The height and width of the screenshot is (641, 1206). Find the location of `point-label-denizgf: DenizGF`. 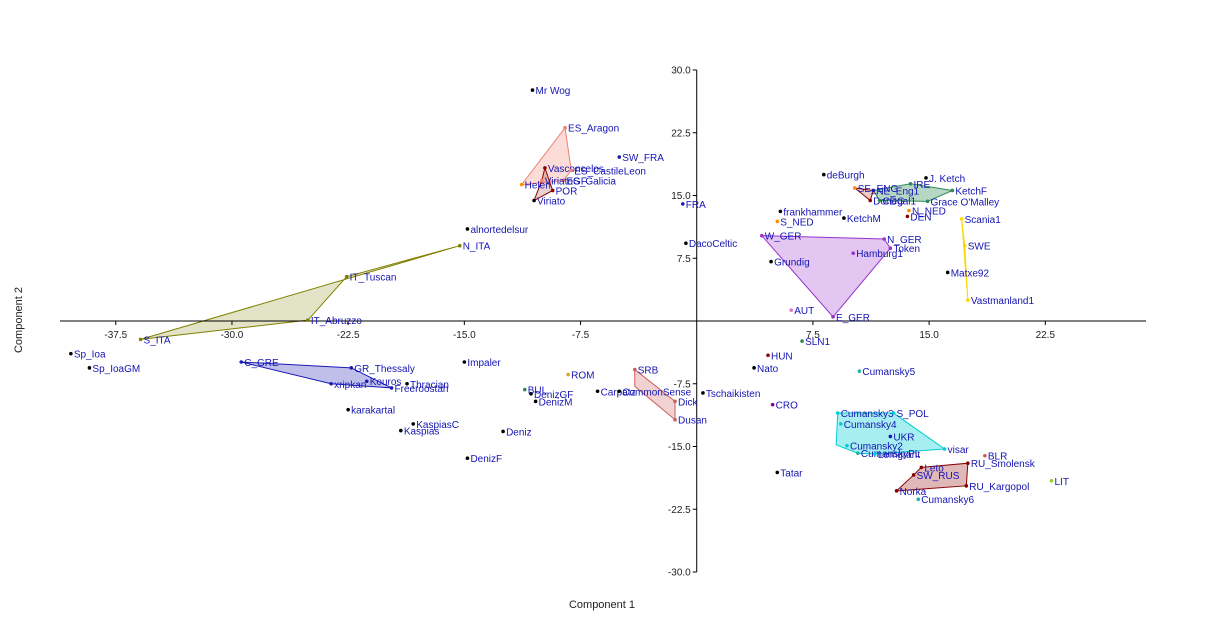

point-label-denizgf: DenizGF is located at coordinates (553, 395).